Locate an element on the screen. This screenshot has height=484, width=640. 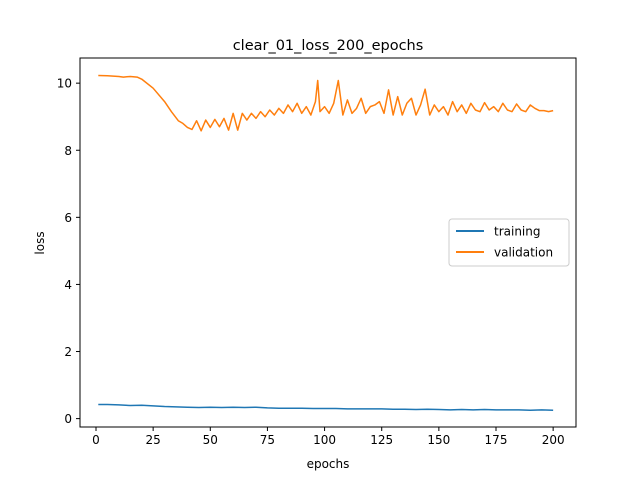
x-tick-label: 175 is located at coordinates (496, 440).